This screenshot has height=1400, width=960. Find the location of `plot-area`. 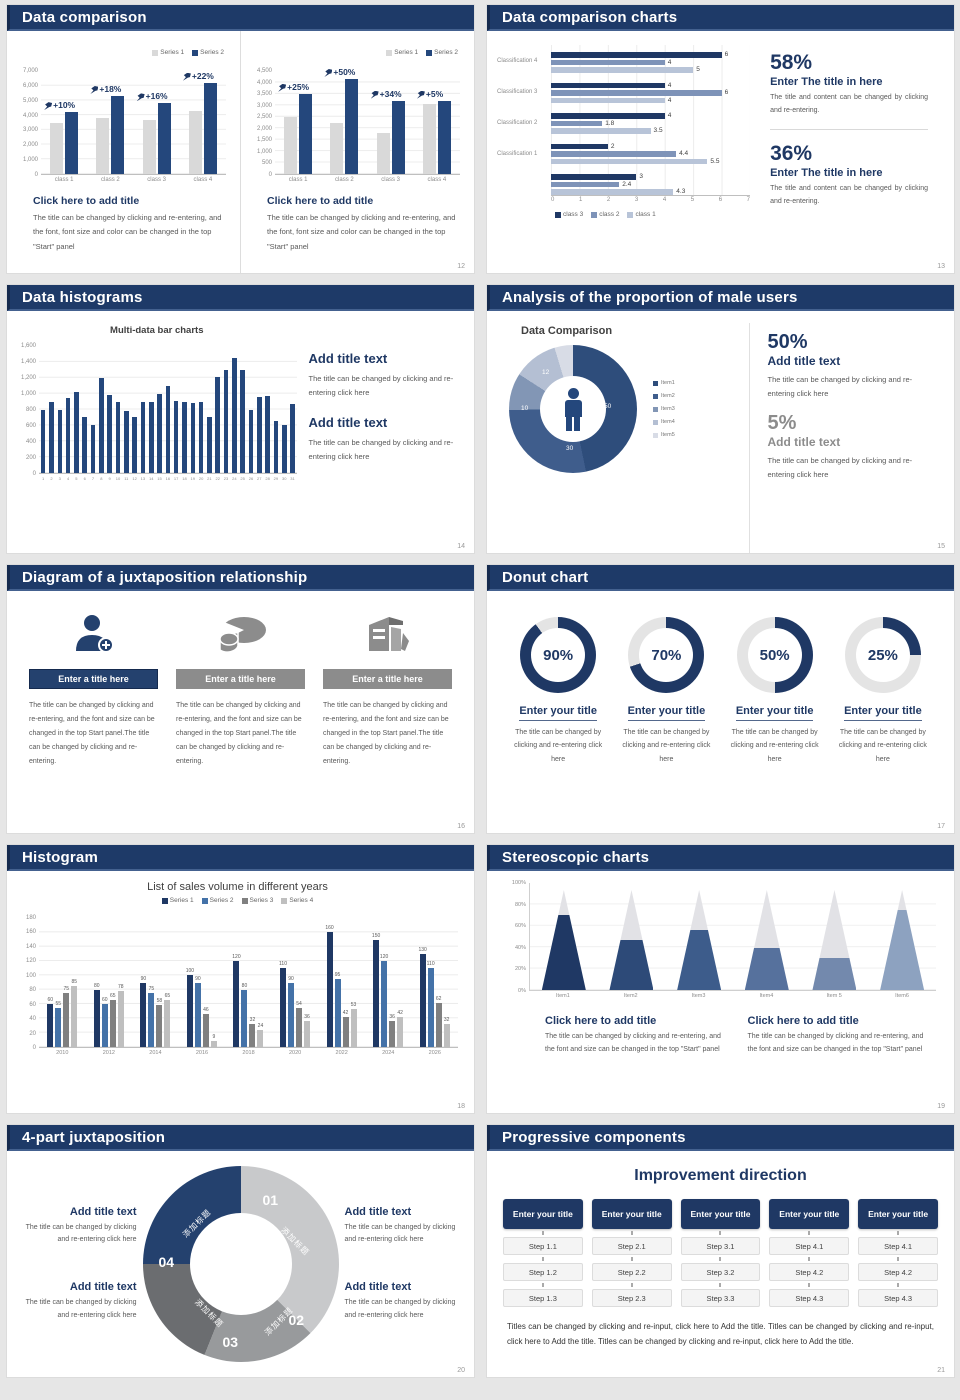

plot-area is located at coordinates (168, 410).